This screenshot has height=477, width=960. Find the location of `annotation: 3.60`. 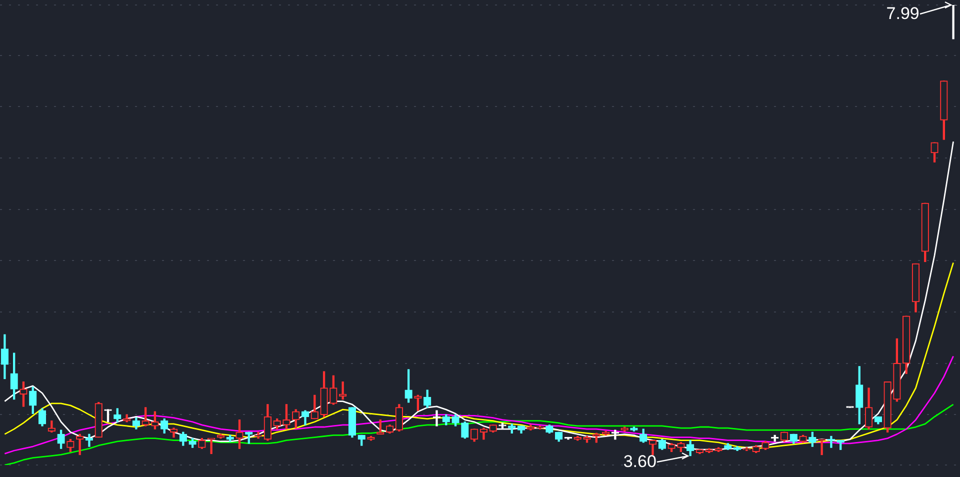

annotation: 3.60 is located at coordinates (639, 461).